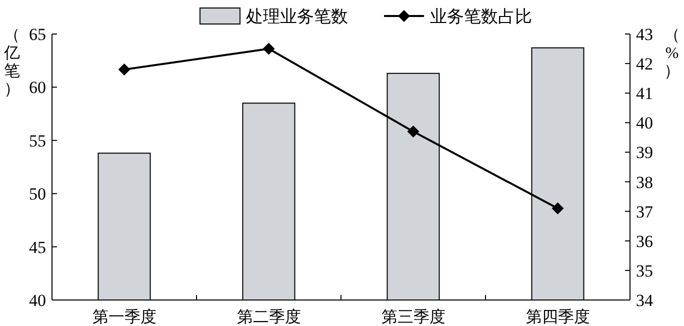  I want to click on y2-tick-label: 34, so click(645, 300).